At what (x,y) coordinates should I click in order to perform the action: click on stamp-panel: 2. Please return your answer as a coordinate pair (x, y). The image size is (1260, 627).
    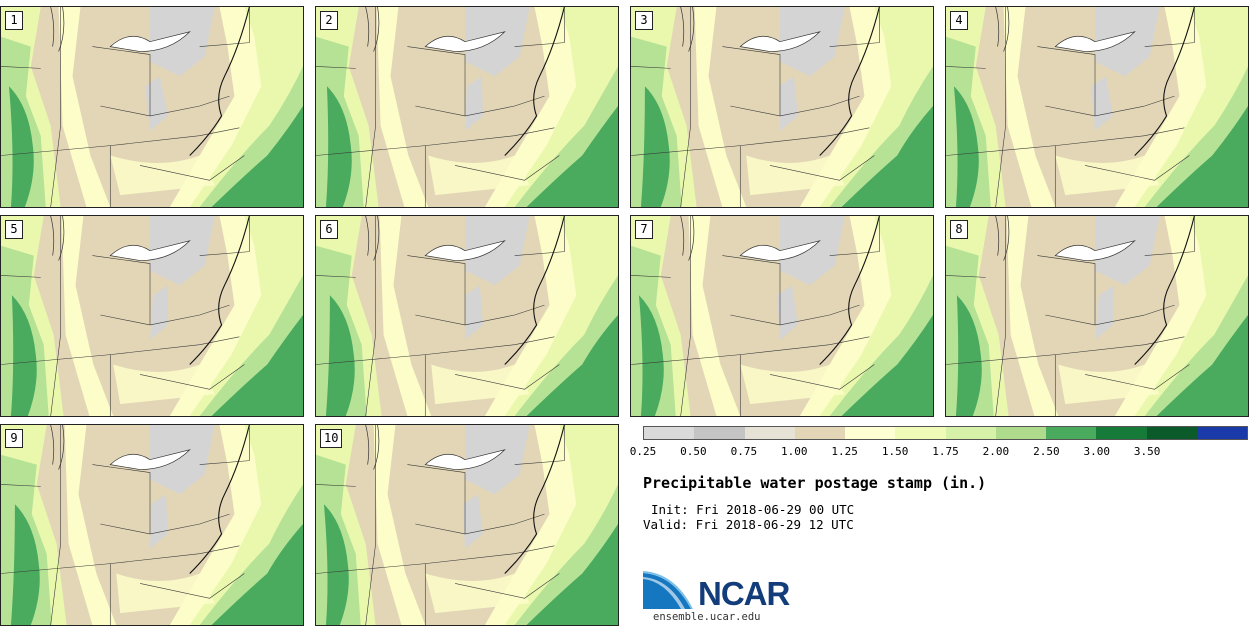
    Looking at the image, I should click on (467, 107).